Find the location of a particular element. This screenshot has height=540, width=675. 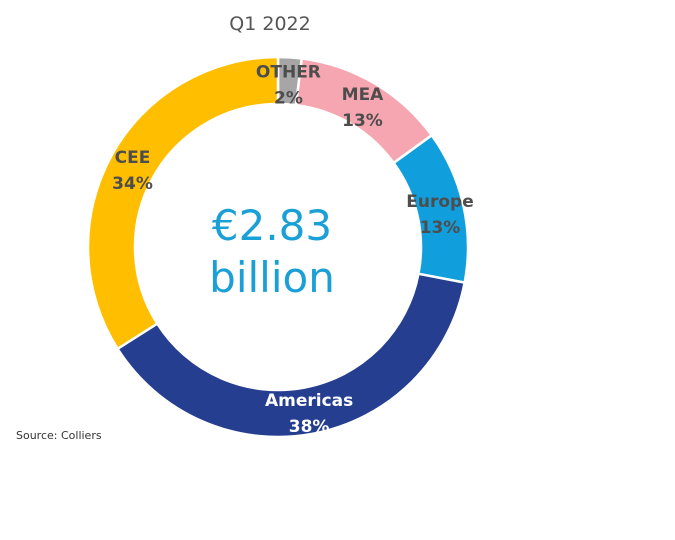

center-value: €2.83 is located at coordinates (272, 225).